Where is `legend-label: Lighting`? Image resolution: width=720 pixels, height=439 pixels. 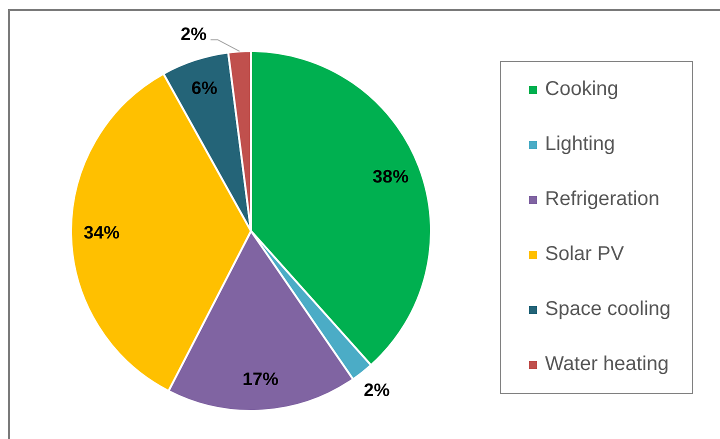
legend-label: Lighting is located at coordinates (580, 144).